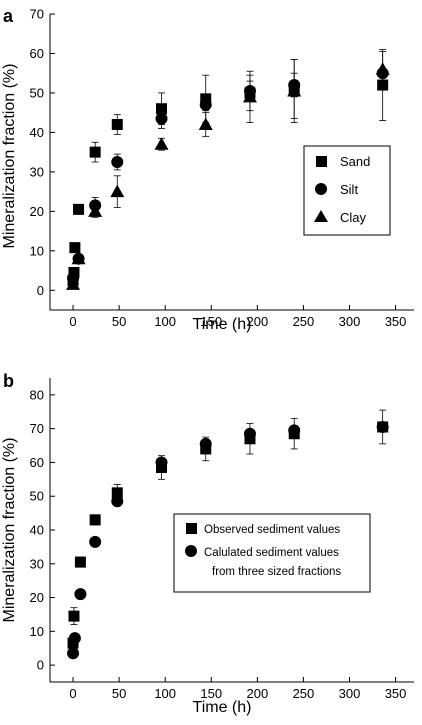  What do you see at coordinates (119, 693) in the screenshot?
I see `panel-b-xtick-label: 50` at bounding box center [119, 693].